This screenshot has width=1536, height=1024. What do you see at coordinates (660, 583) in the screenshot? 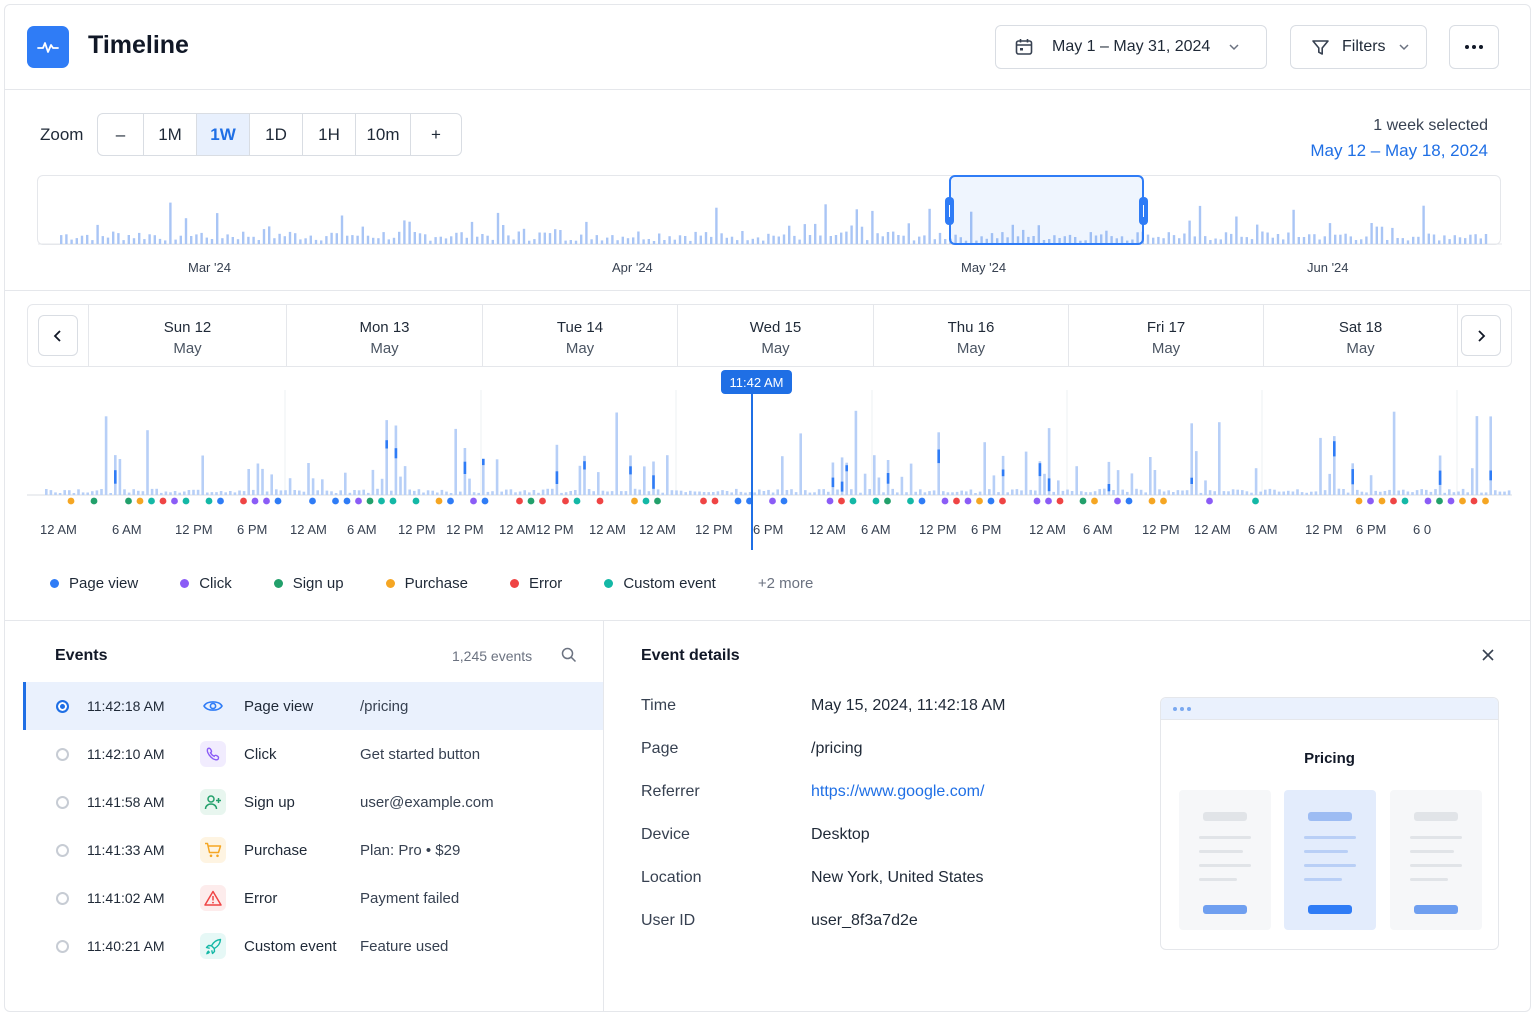
I see `legend-item-custom-event: Custom event` at bounding box center [660, 583].